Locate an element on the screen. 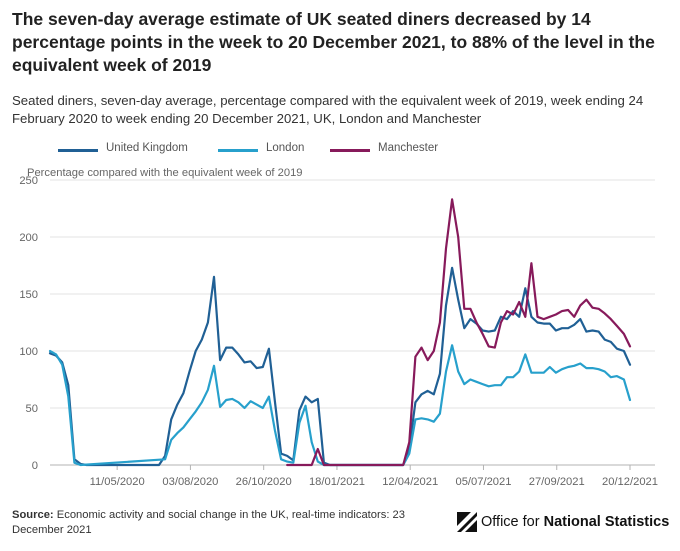 The width and height of the screenshot is (680, 551). x-tick-label-18-01-2021: 18/01/2021 is located at coordinates (337, 482).